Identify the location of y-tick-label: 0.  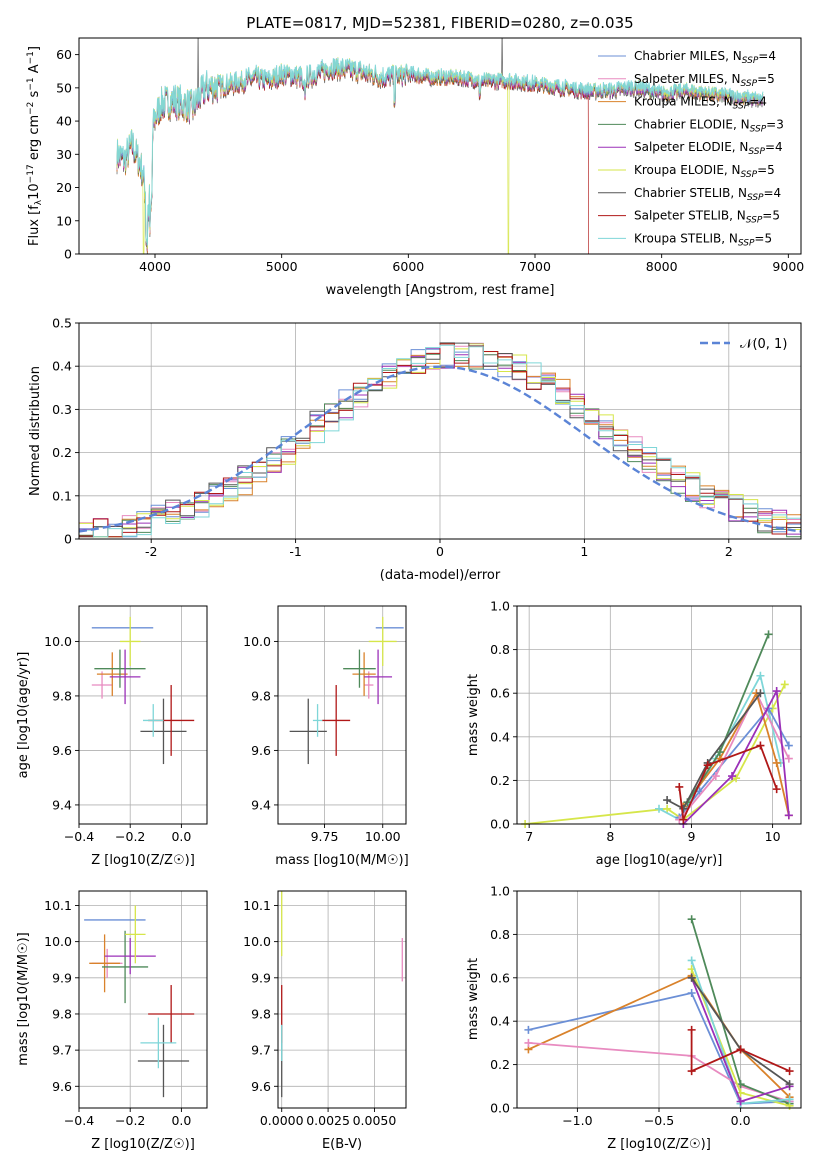
(68, 539).